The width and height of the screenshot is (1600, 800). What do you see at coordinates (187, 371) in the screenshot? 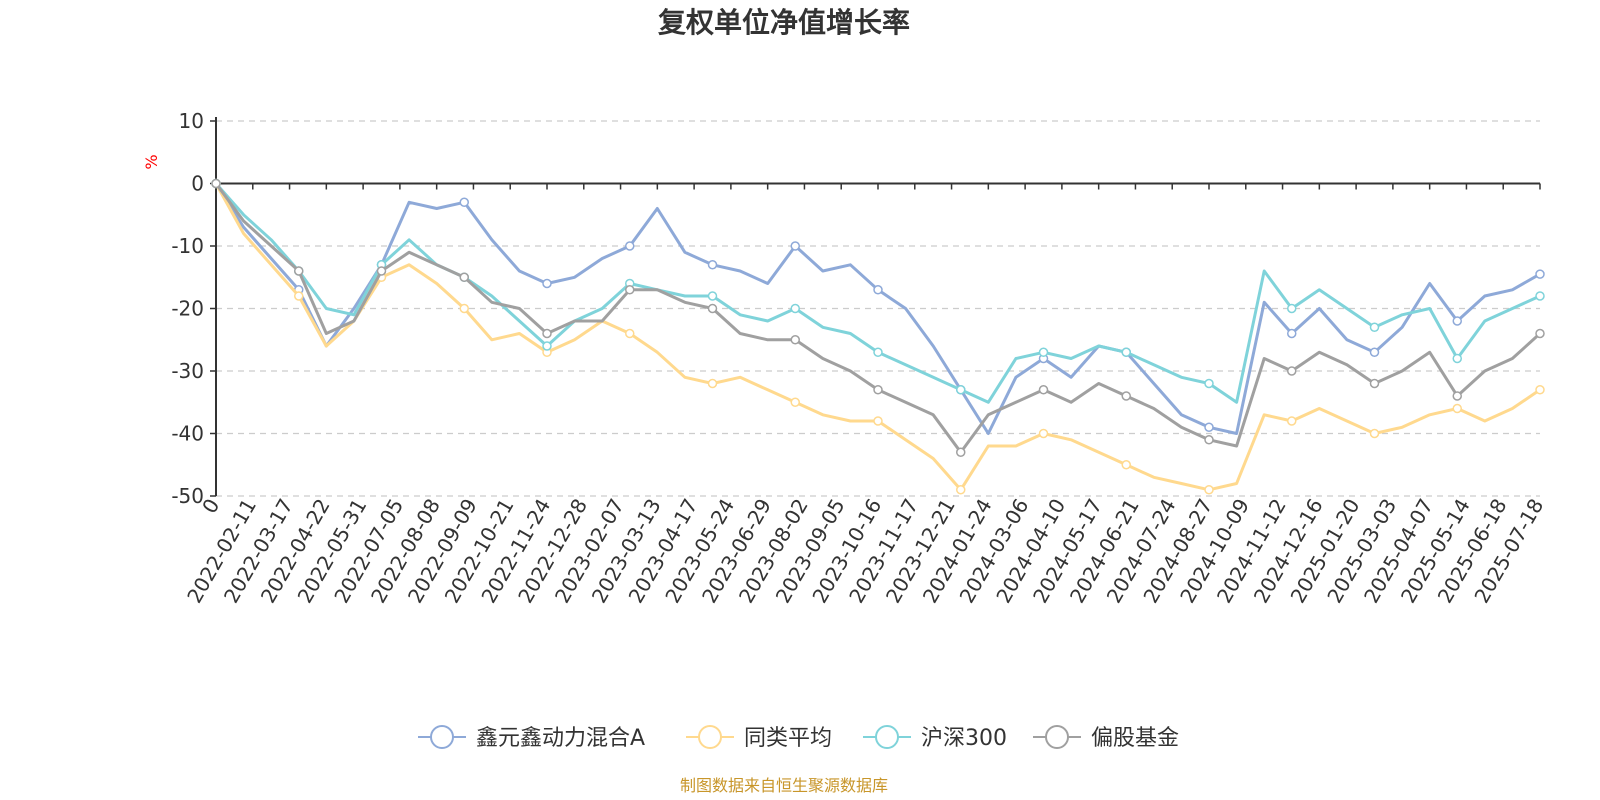
I see `y-tick-label: -30` at bounding box center [187, 371].